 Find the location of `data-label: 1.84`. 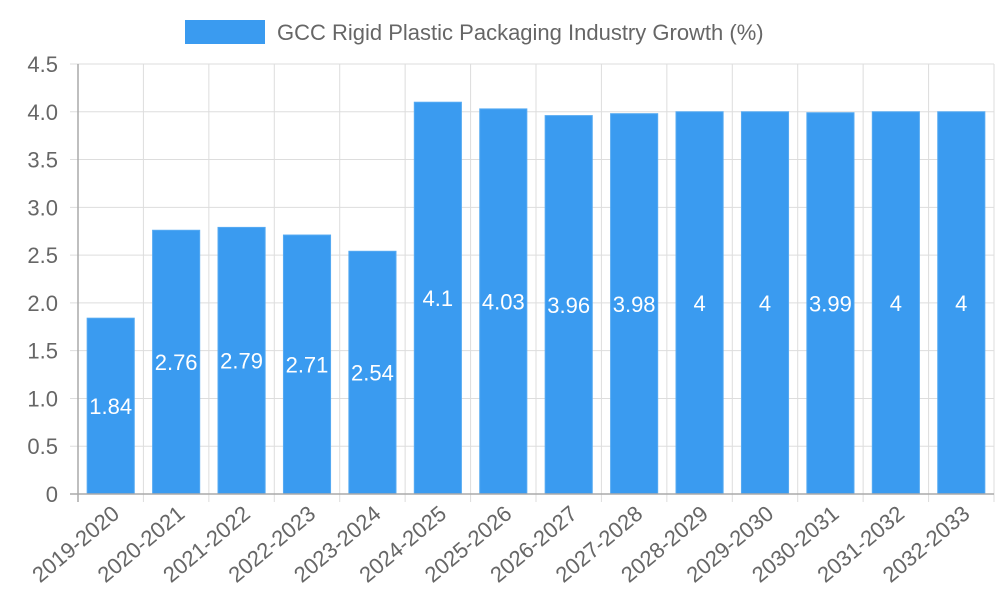

data-label: 1.84 is located at coordinates (110, 406).